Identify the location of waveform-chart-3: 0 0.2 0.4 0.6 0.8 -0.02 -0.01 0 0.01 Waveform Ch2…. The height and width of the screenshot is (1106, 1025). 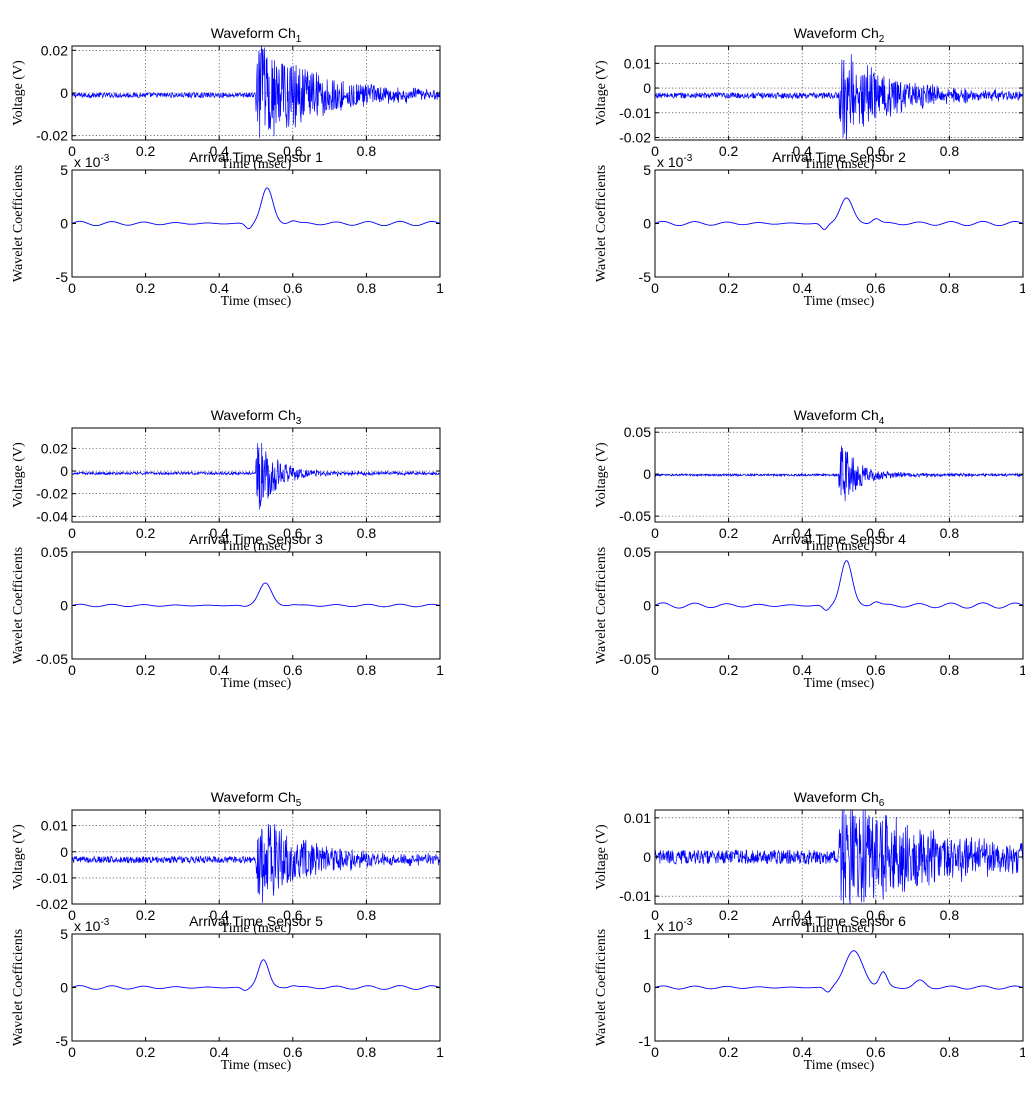
(809, 98).